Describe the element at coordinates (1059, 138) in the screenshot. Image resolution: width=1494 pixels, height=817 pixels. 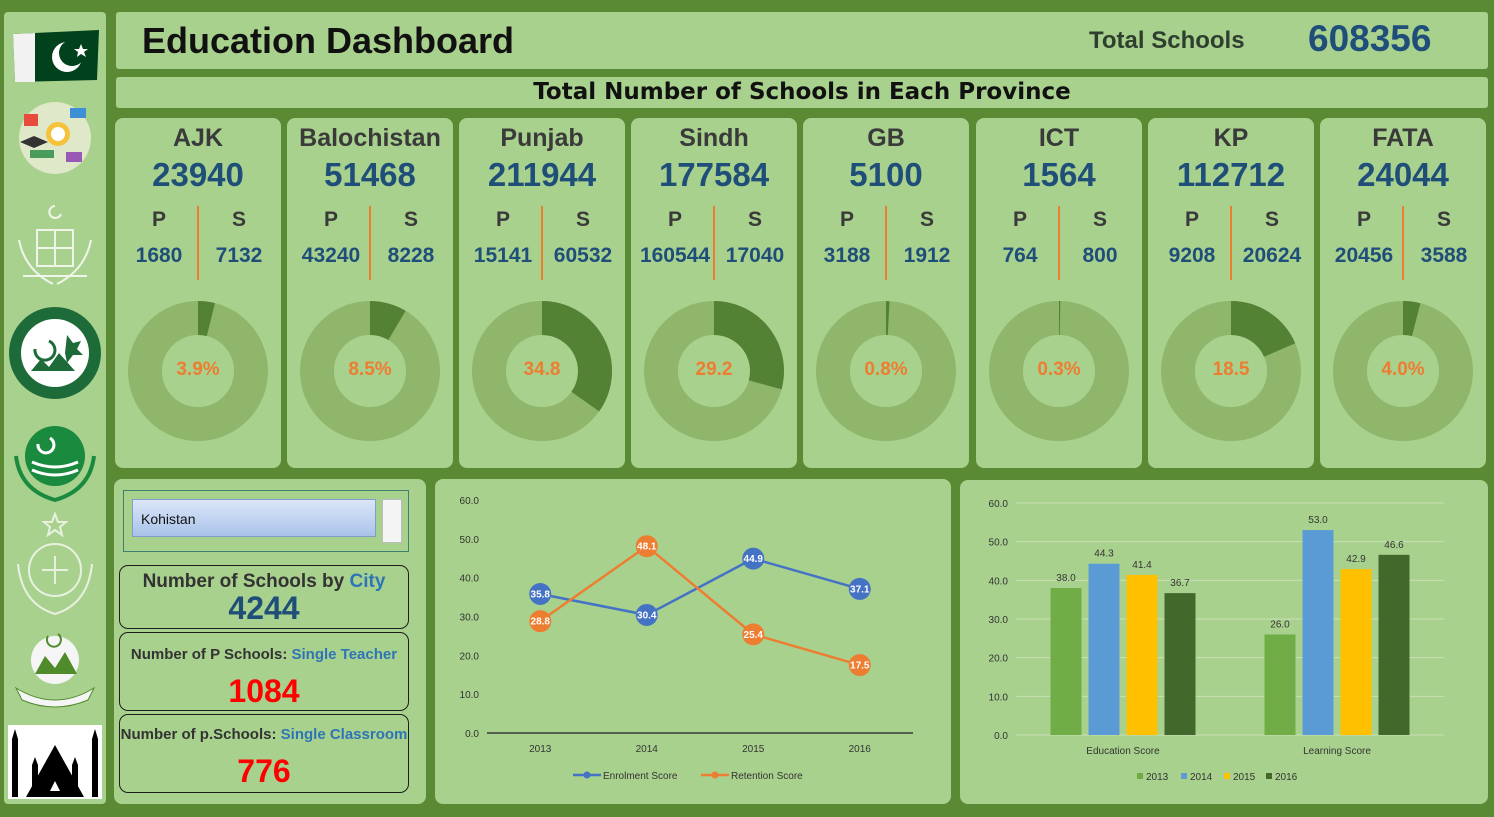
I see `province-name: ICT` at that location.